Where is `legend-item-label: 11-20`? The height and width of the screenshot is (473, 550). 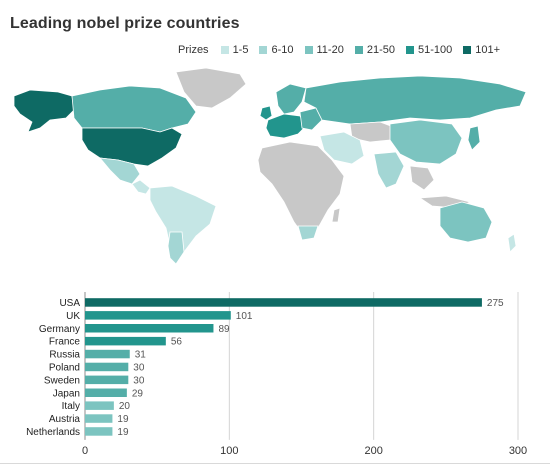
legend-item-label: 11-20 is located at coordinates (330, 50).